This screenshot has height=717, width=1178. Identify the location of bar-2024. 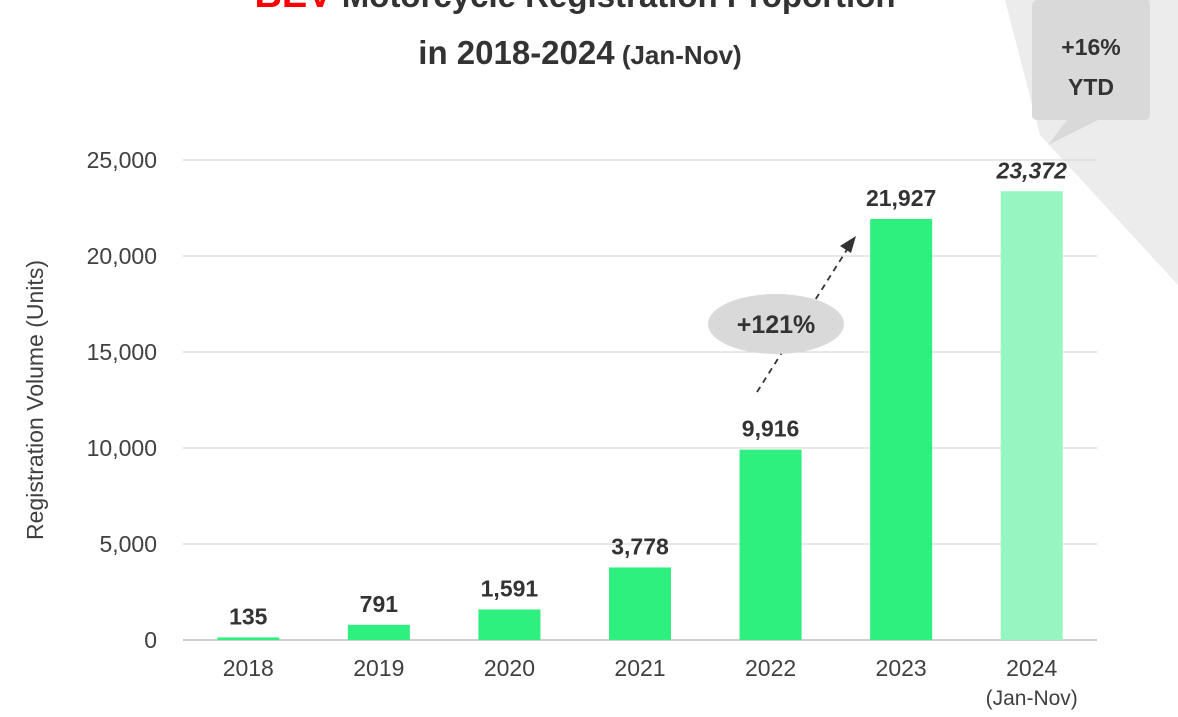
(1031, 415).